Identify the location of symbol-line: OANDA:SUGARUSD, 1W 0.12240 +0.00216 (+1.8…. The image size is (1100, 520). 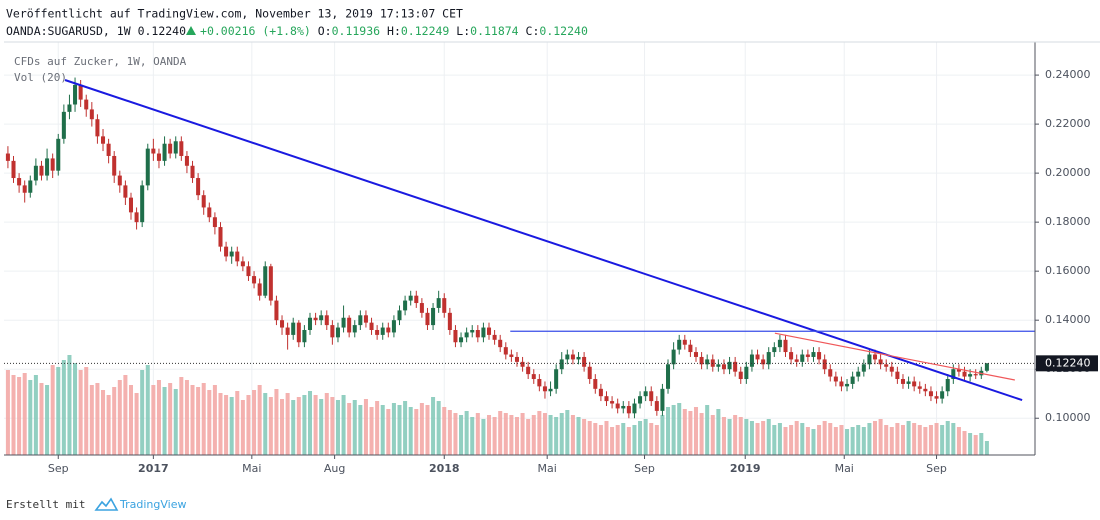
(297, 31).